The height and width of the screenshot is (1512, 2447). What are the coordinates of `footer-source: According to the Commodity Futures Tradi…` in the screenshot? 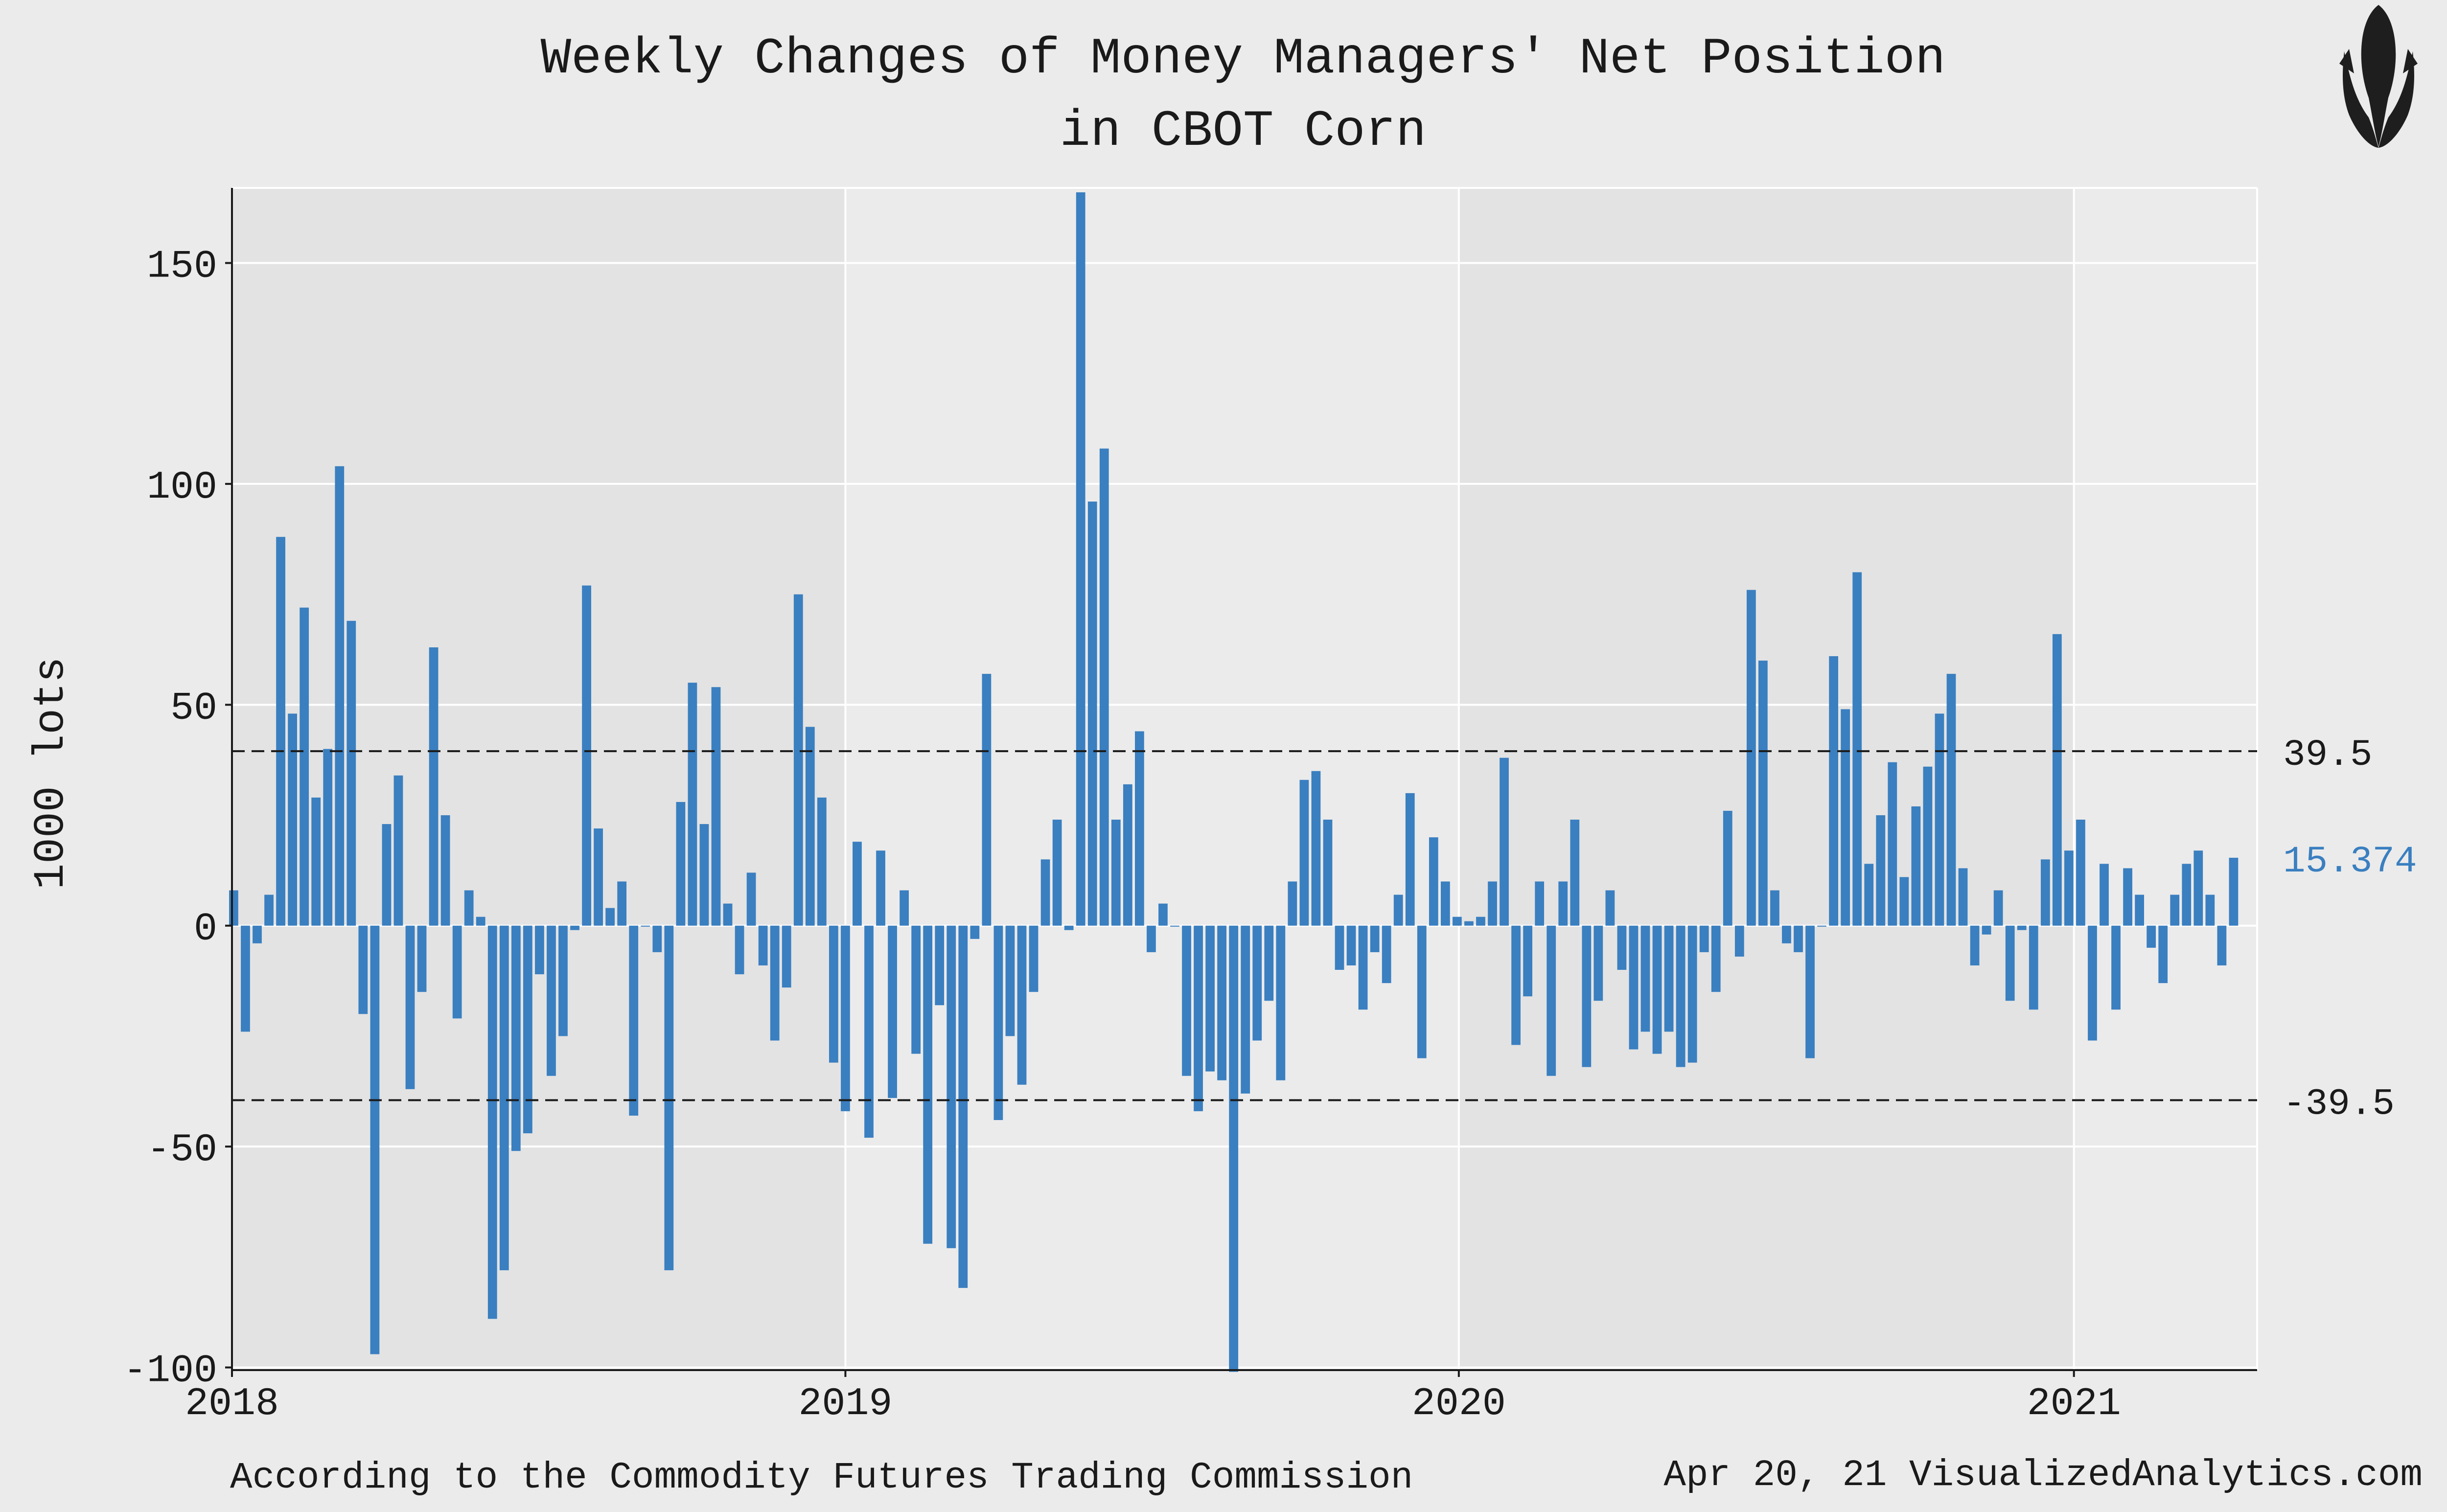 It's located at (821, 1478).